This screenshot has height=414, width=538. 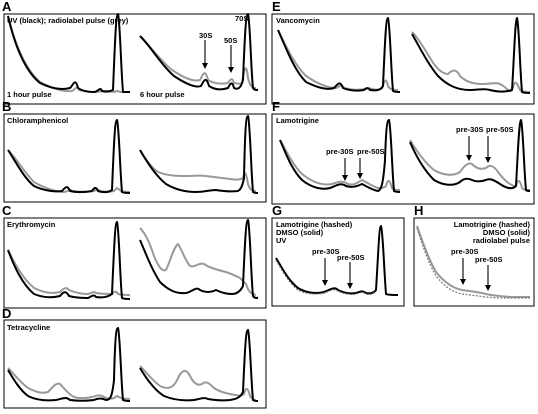 What do you see at coordinates (69, 383) in the screenshot?
I see `panel-d-left-radiolabel-trace` at bounding box center [69, 383].